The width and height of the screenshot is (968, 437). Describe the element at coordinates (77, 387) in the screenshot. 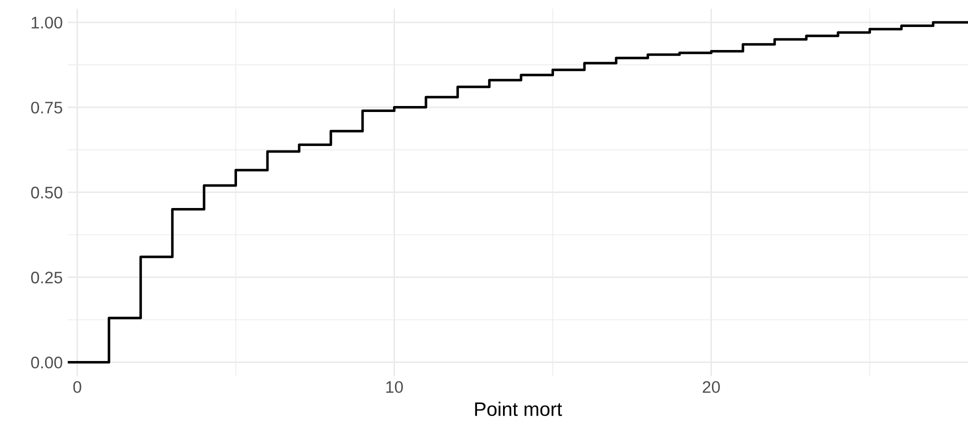

I see `x-tick-label: 0` at that location.